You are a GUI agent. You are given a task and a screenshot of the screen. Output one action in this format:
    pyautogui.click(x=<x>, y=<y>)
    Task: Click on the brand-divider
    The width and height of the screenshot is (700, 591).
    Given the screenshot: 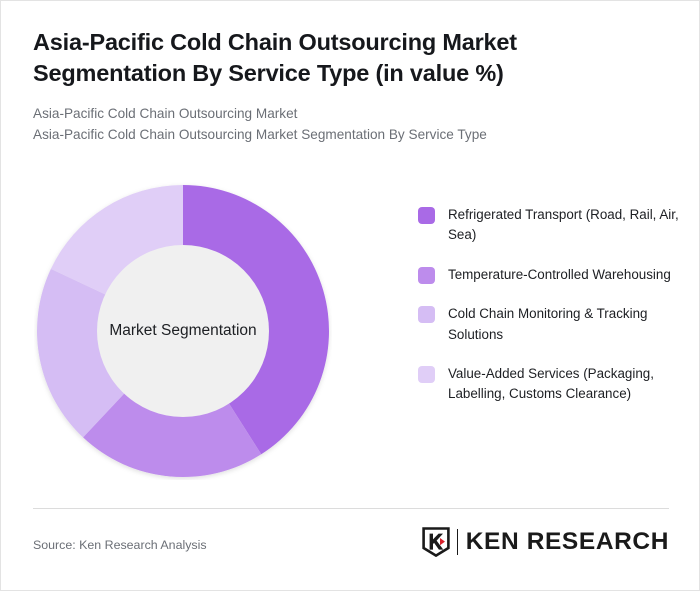 What is the action you would take?
    pyautogui.click(x=457, y=542)
    